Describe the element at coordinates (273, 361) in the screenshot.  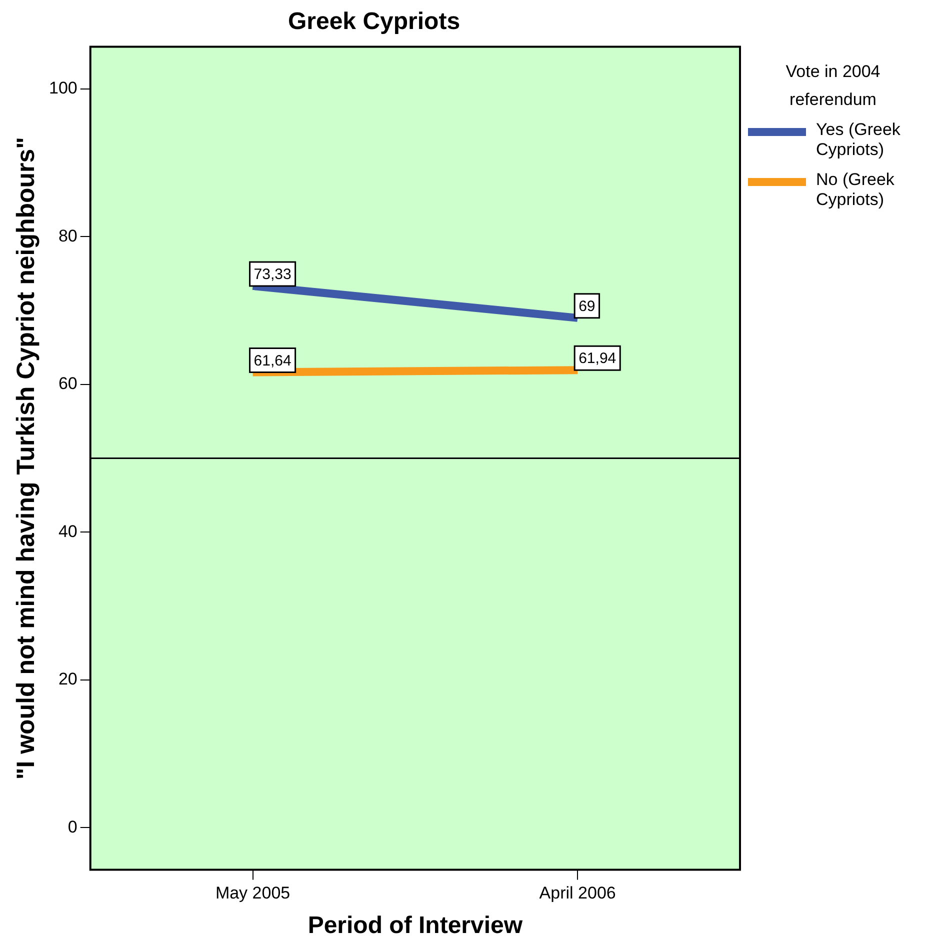
I see `data-label: 61,64` at that location.